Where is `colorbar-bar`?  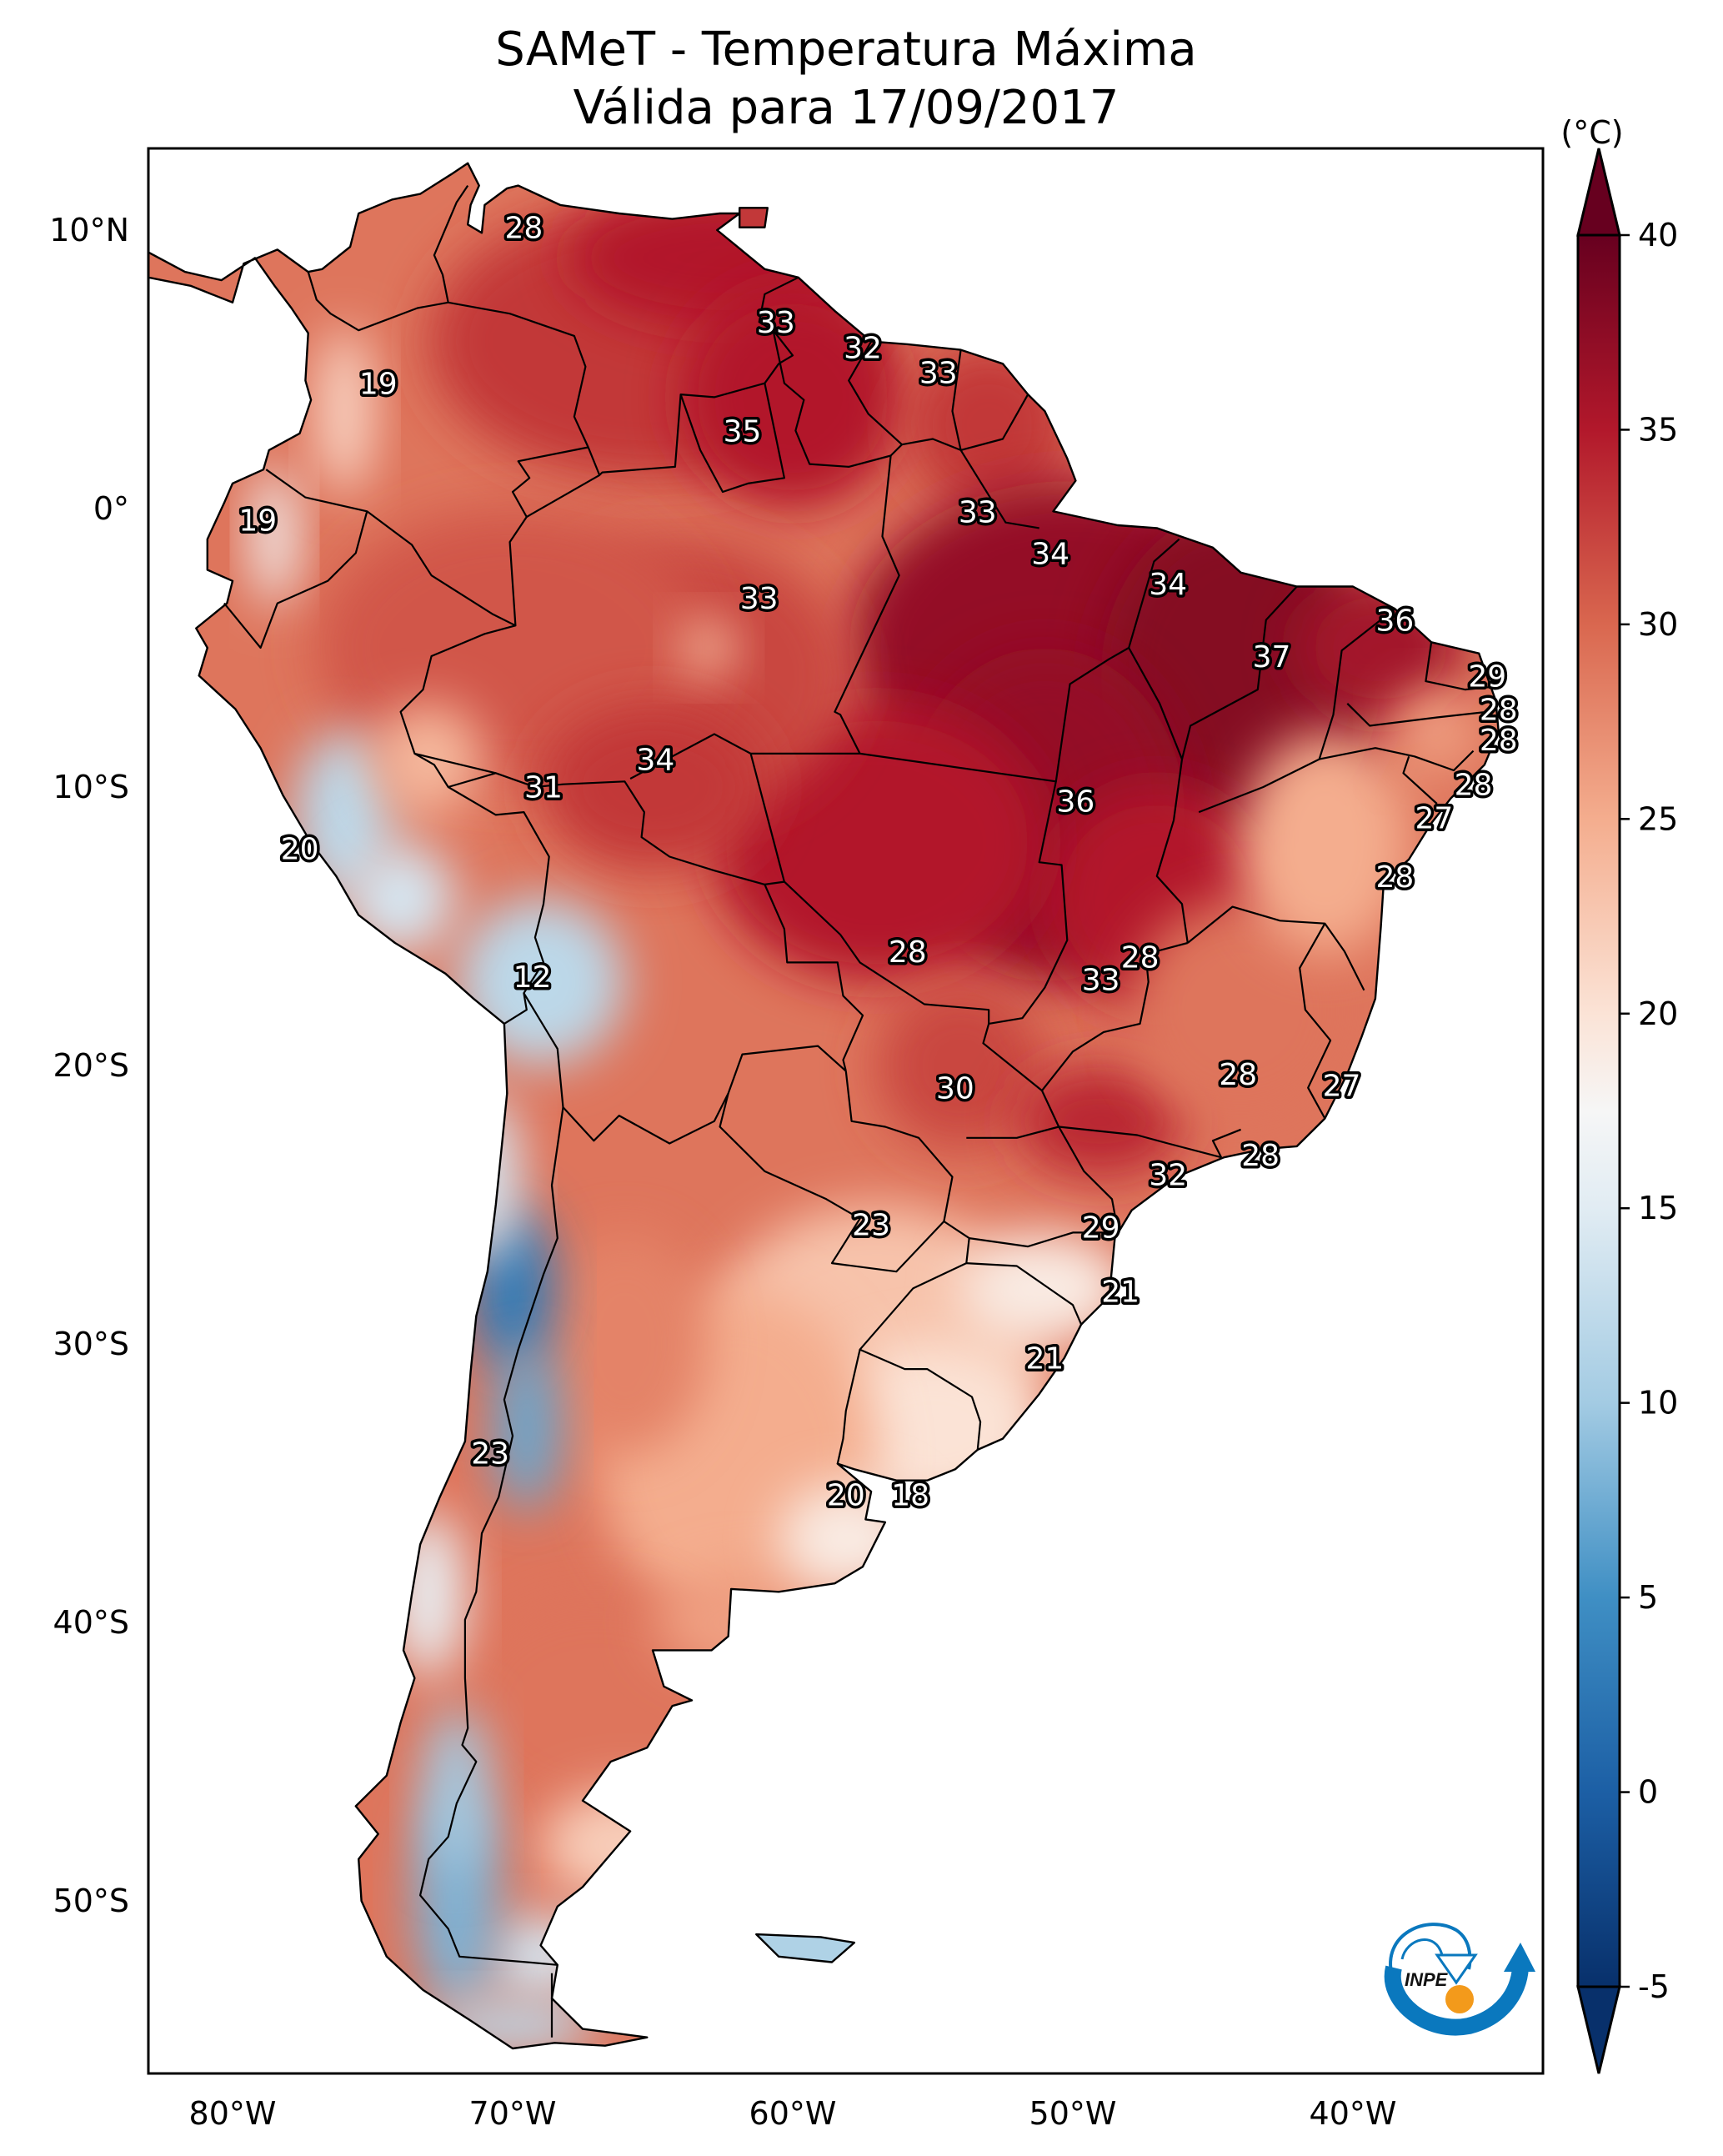 colorbar-bar is located at coordinates (1598, 1110).